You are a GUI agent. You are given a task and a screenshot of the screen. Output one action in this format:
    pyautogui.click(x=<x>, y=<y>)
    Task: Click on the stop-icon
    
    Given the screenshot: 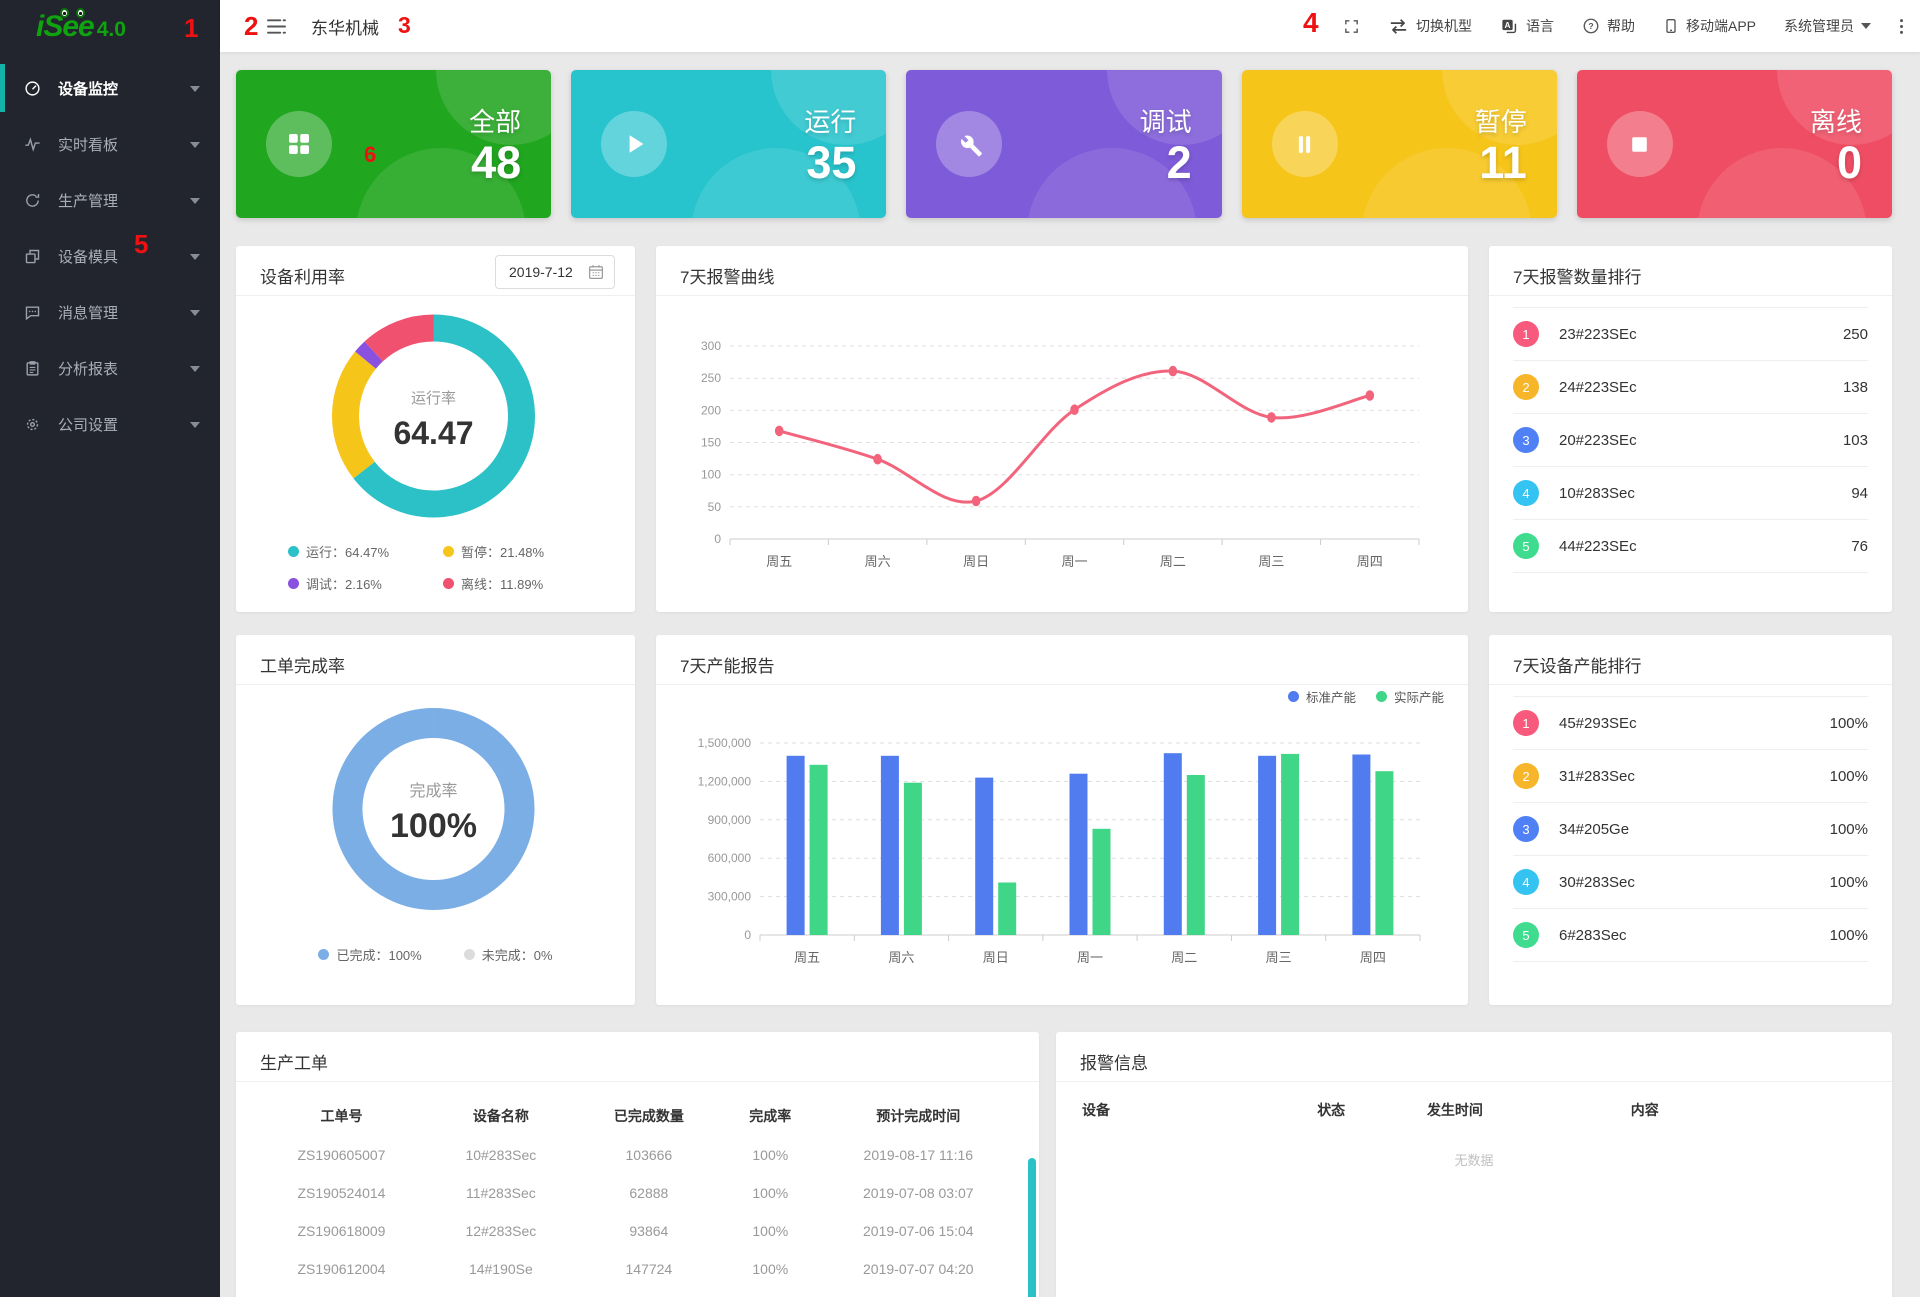 What is the action you would take?
    pyautogui.click(x=1639, y=144)
    